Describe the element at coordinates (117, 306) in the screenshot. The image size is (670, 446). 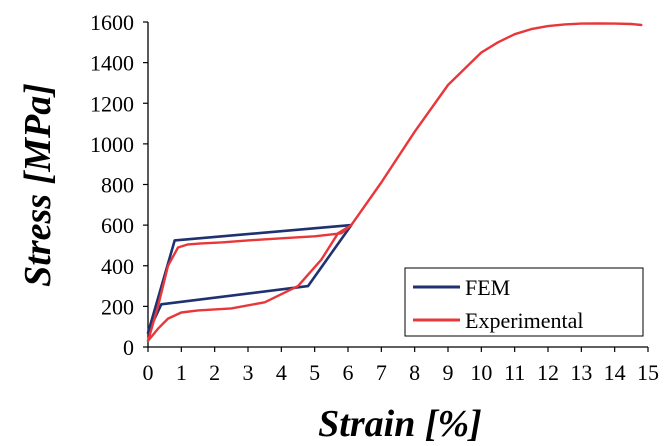
I see `y-tick-label: 200` at that location.